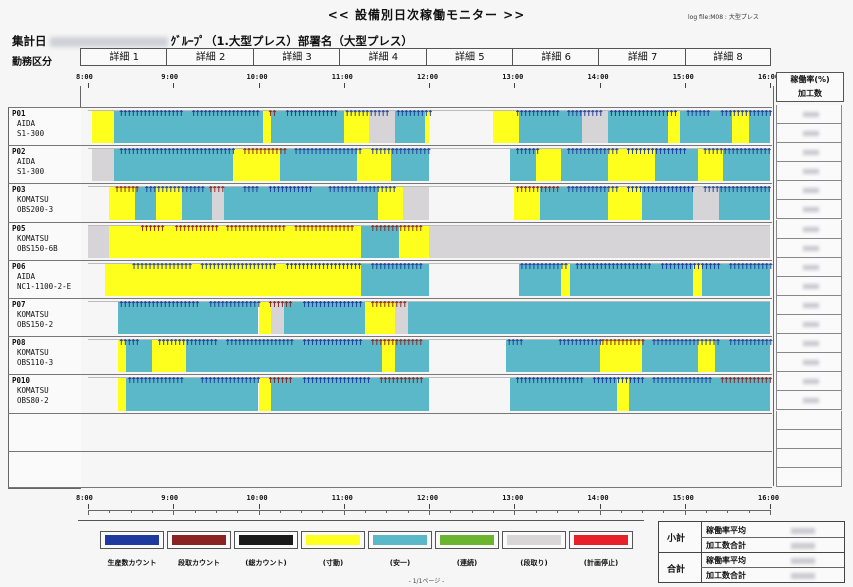 The width and height of the screenshot is (853, 587). Describe the element at coordinates (676, 570) in the screenshot. I see `total-label: 合計` at that location.